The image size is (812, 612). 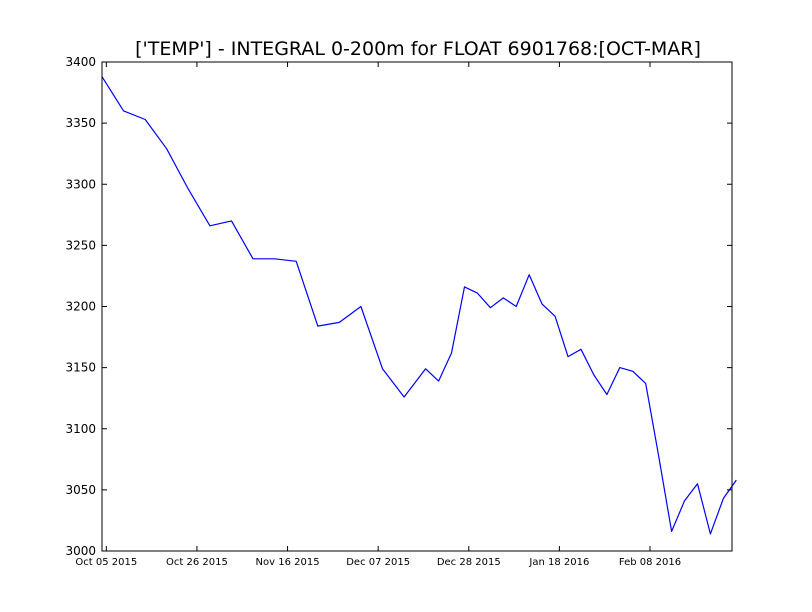 What do you see at coordinates (106, 562) in the screenshot?
I see `x-tick-label: Oct 05 2015` at bounding box center [106, 562].